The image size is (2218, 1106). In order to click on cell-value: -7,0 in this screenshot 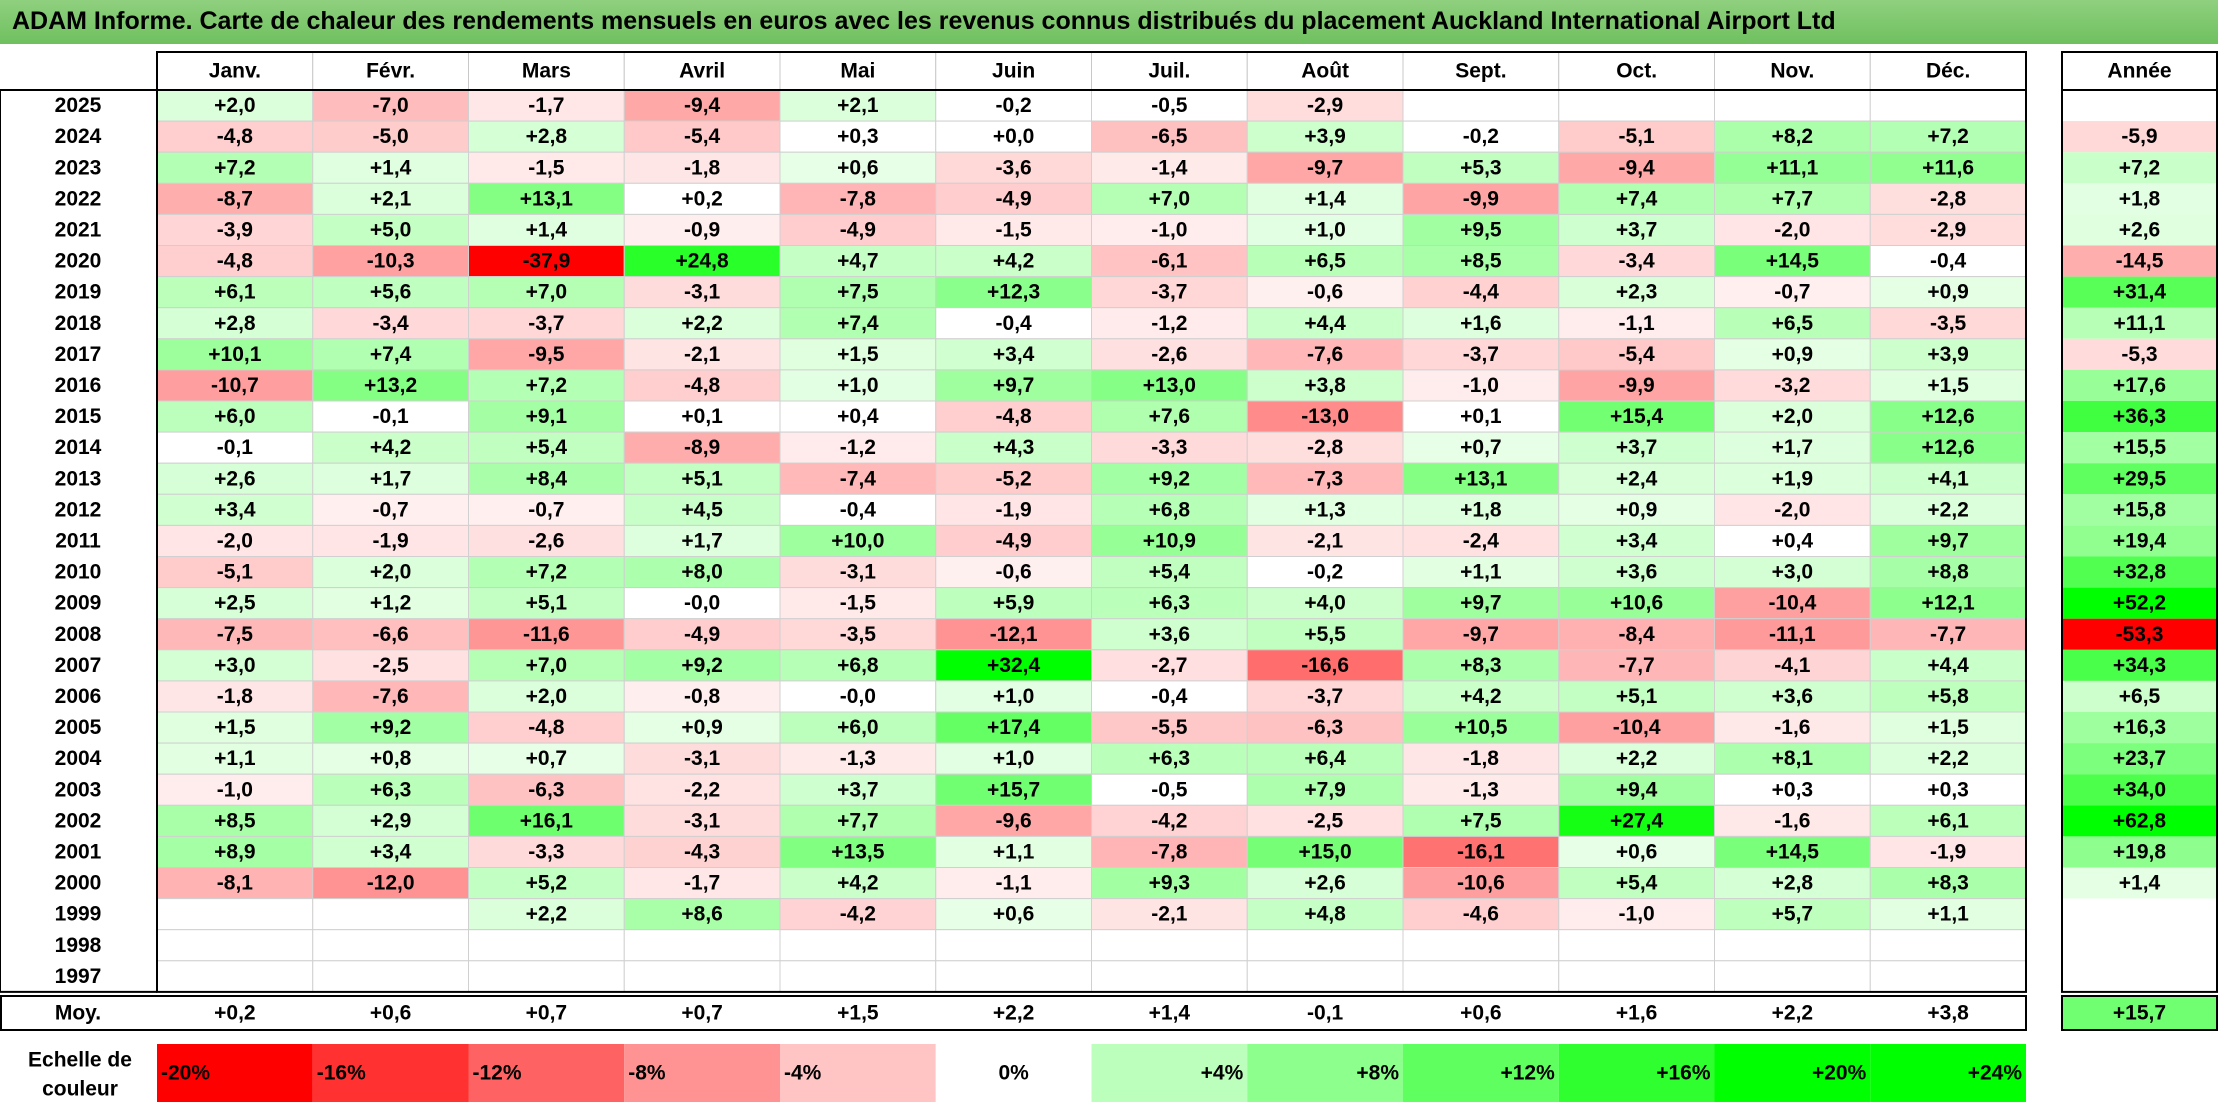, I will do `click(391, 105)`.